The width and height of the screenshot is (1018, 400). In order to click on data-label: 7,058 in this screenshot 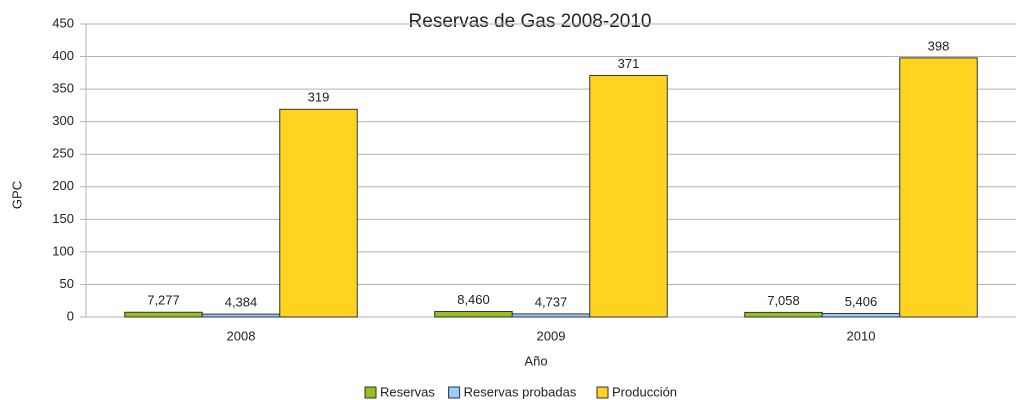, I will do `click(783, 300)`.